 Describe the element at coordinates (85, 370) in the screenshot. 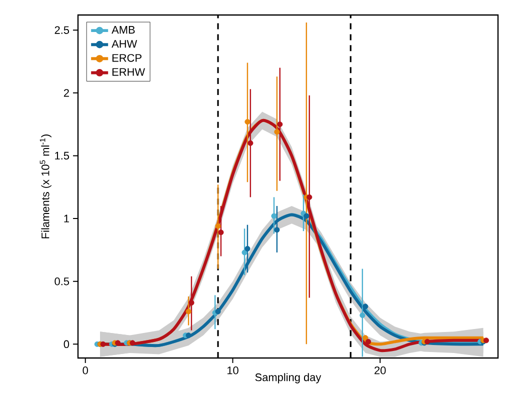

I see `x-tick-label: 0` at that location.